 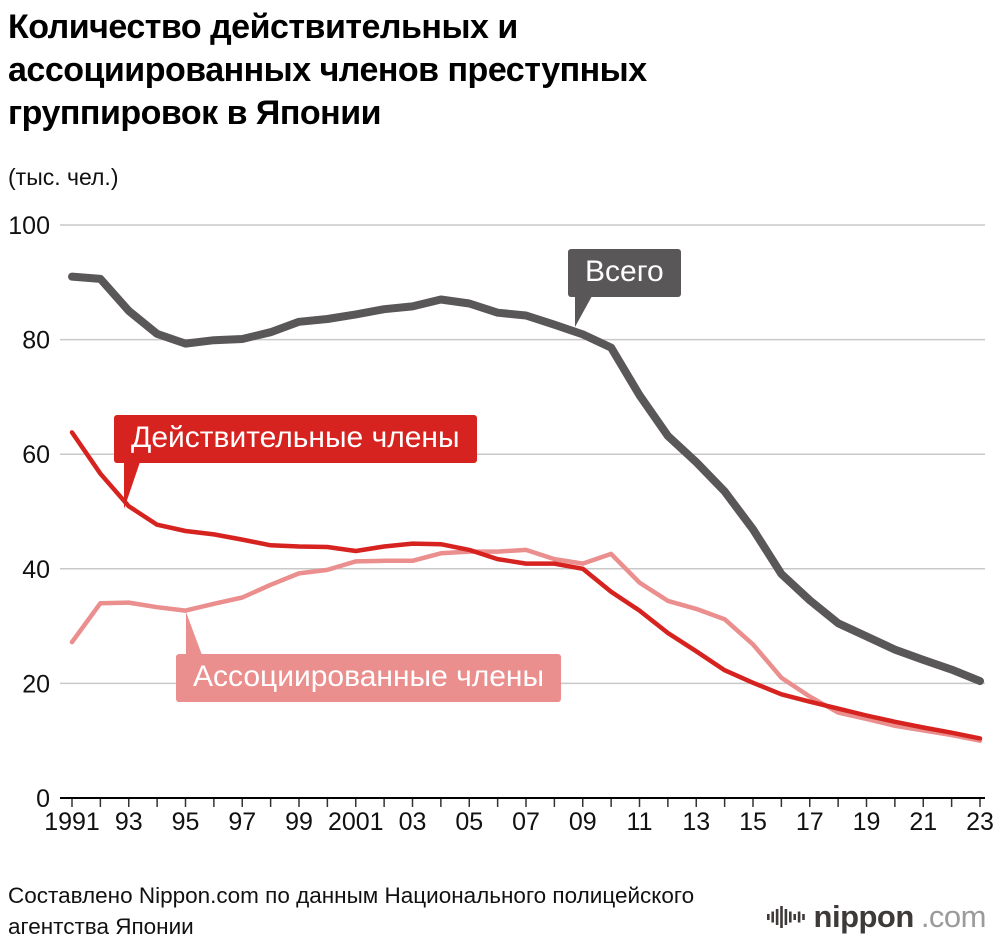 What do you see at coordinates (299, 822) in the screenshot?
I see `x-tick-label: 99` at bounding box center [299, 822].